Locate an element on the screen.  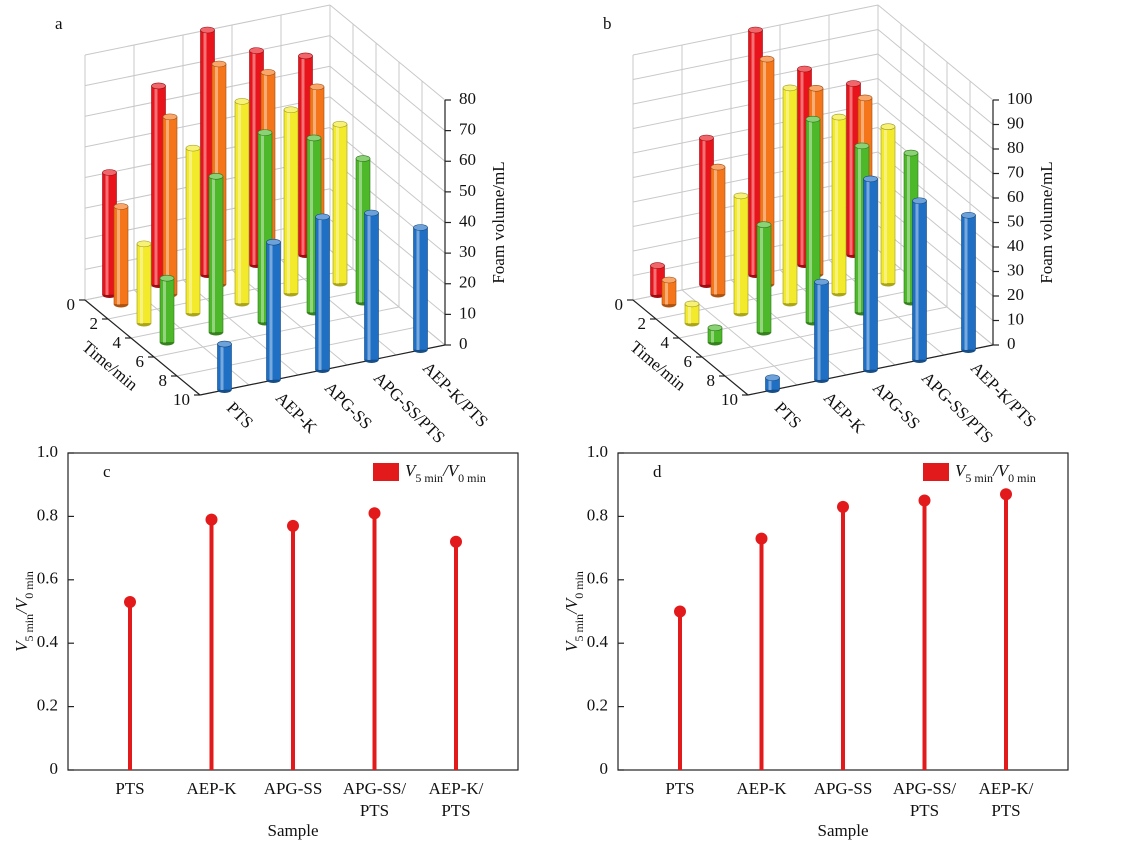
y-tick-label: 70 is located at coordinates (467, 129).